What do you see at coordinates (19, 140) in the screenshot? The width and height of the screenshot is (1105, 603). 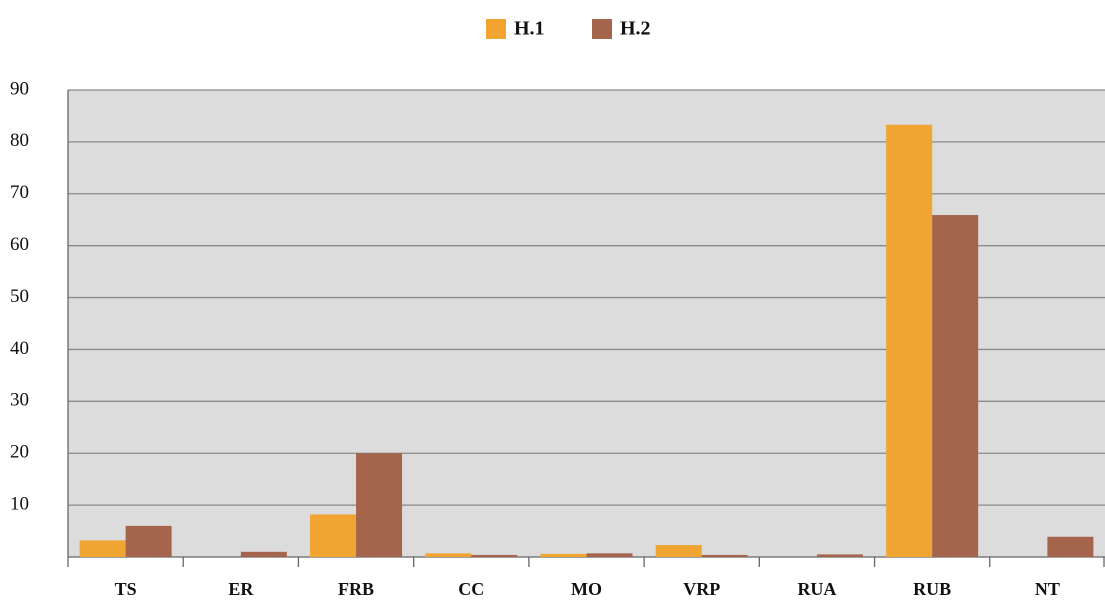 I see `y-tick-label: 80` at bounding box center [19, 140].